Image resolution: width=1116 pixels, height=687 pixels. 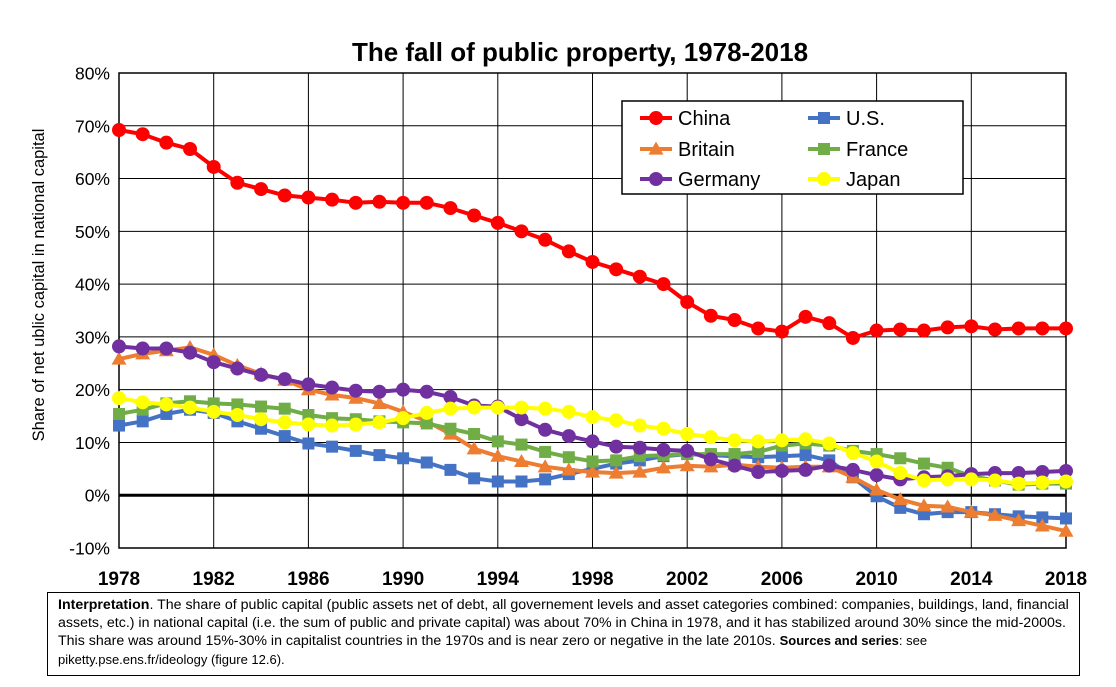 What do you see at coordinates (214, 579) in the screenshot?
I see `x-tick-label: 1982` at bounding box center [214, 579].